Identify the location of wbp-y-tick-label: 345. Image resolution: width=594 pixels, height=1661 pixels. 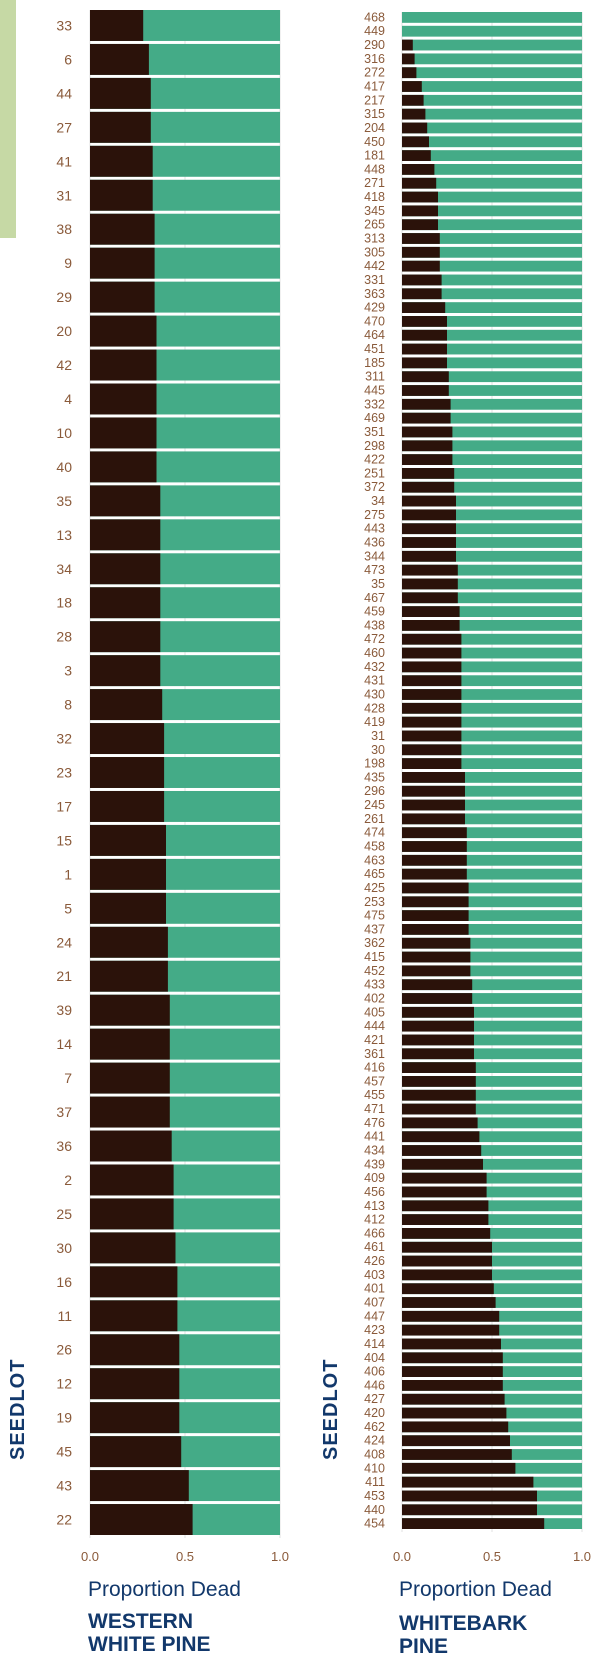
(374, 211).